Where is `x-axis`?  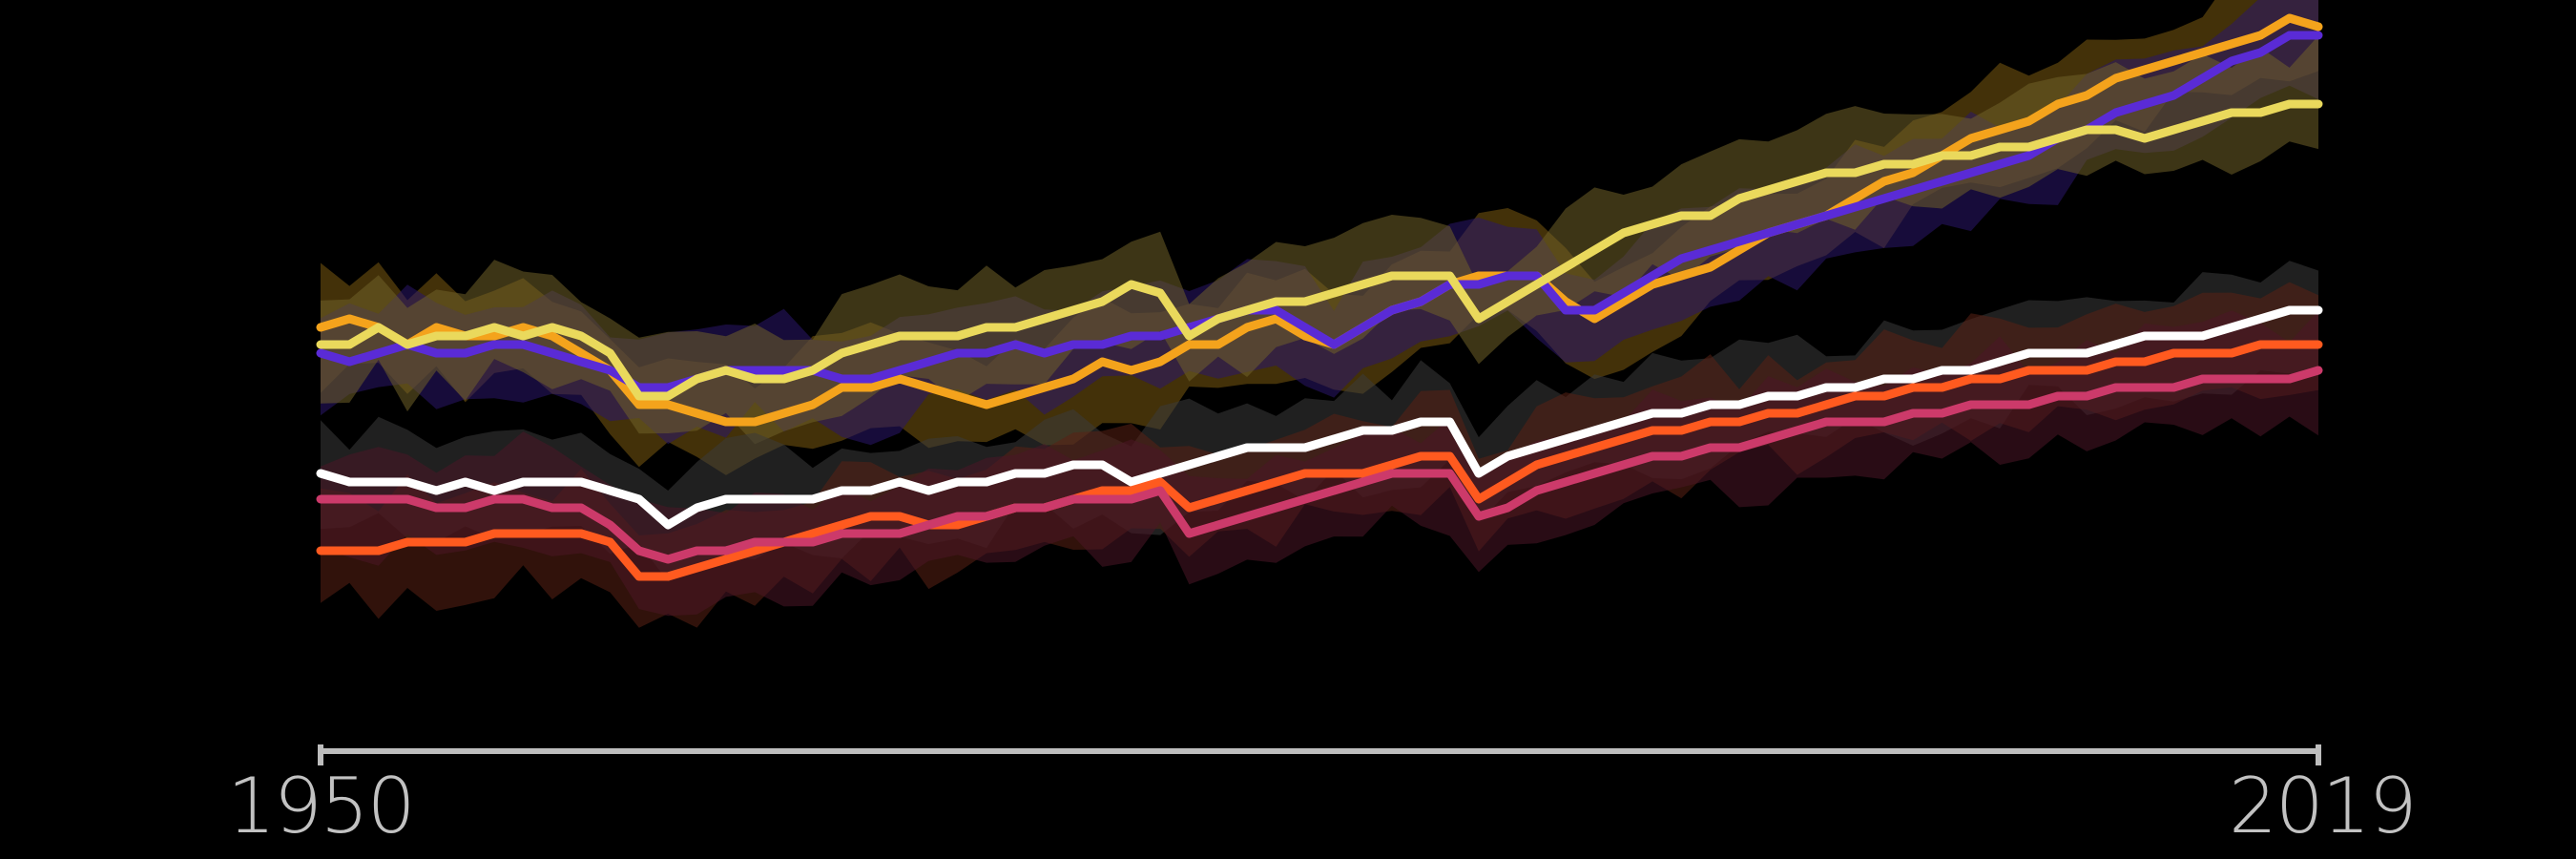 x-axis is located at coordinates (1319, 754).